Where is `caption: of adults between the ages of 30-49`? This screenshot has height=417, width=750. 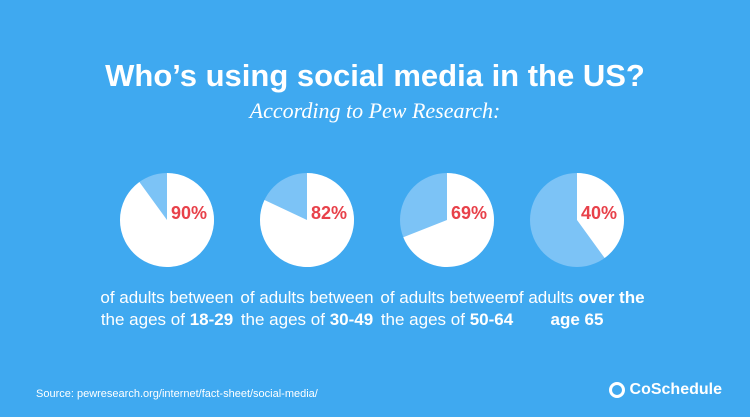
caption: of adults between the ages of 30-49 is located at coordinates (307, 309).